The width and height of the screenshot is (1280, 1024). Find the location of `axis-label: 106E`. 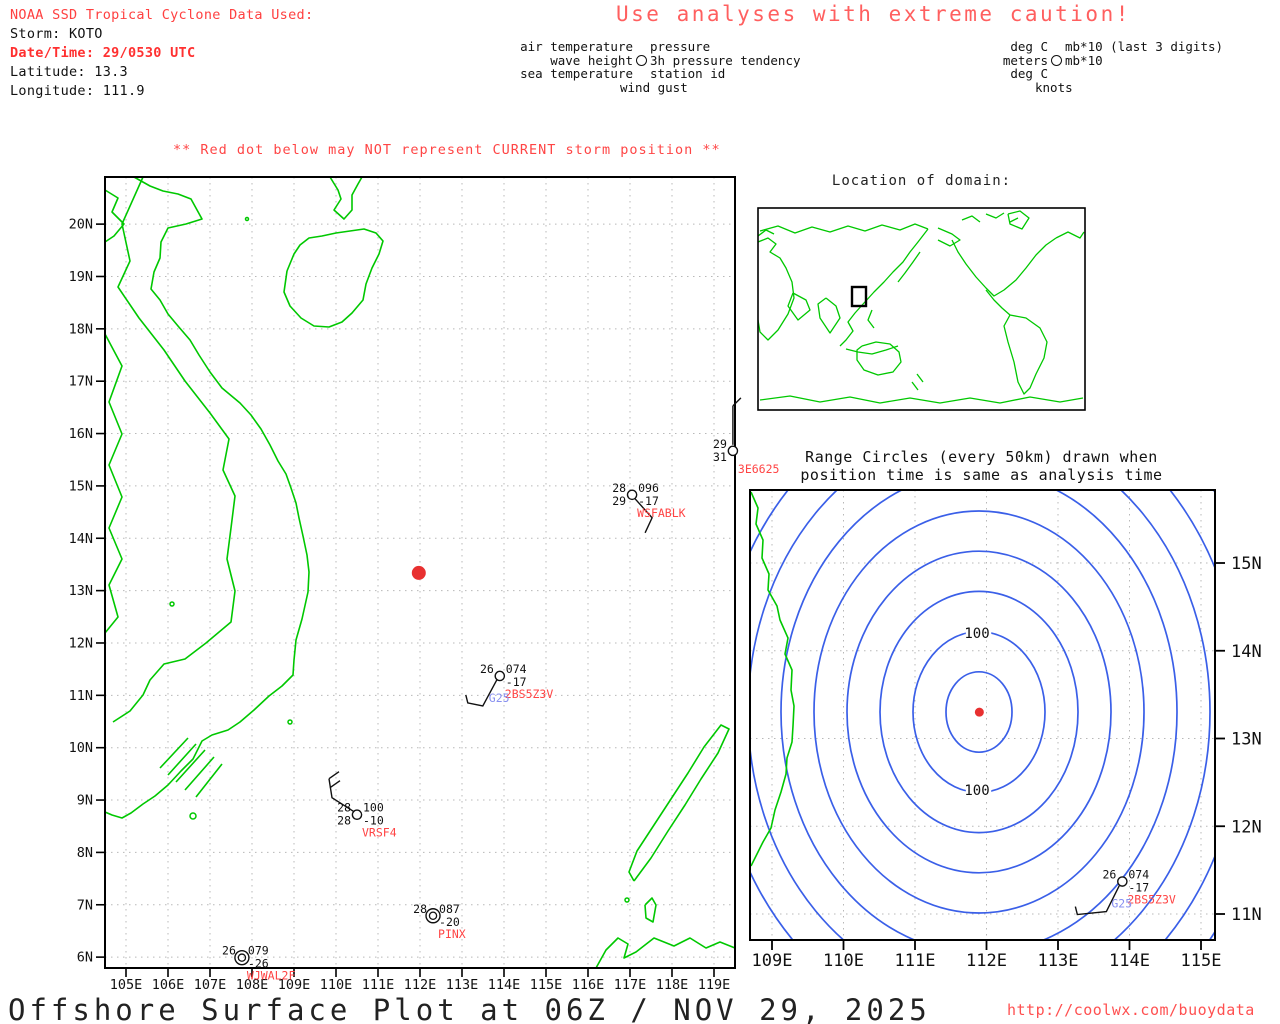

axis-label: 106E is located at coordinates (168, 985).